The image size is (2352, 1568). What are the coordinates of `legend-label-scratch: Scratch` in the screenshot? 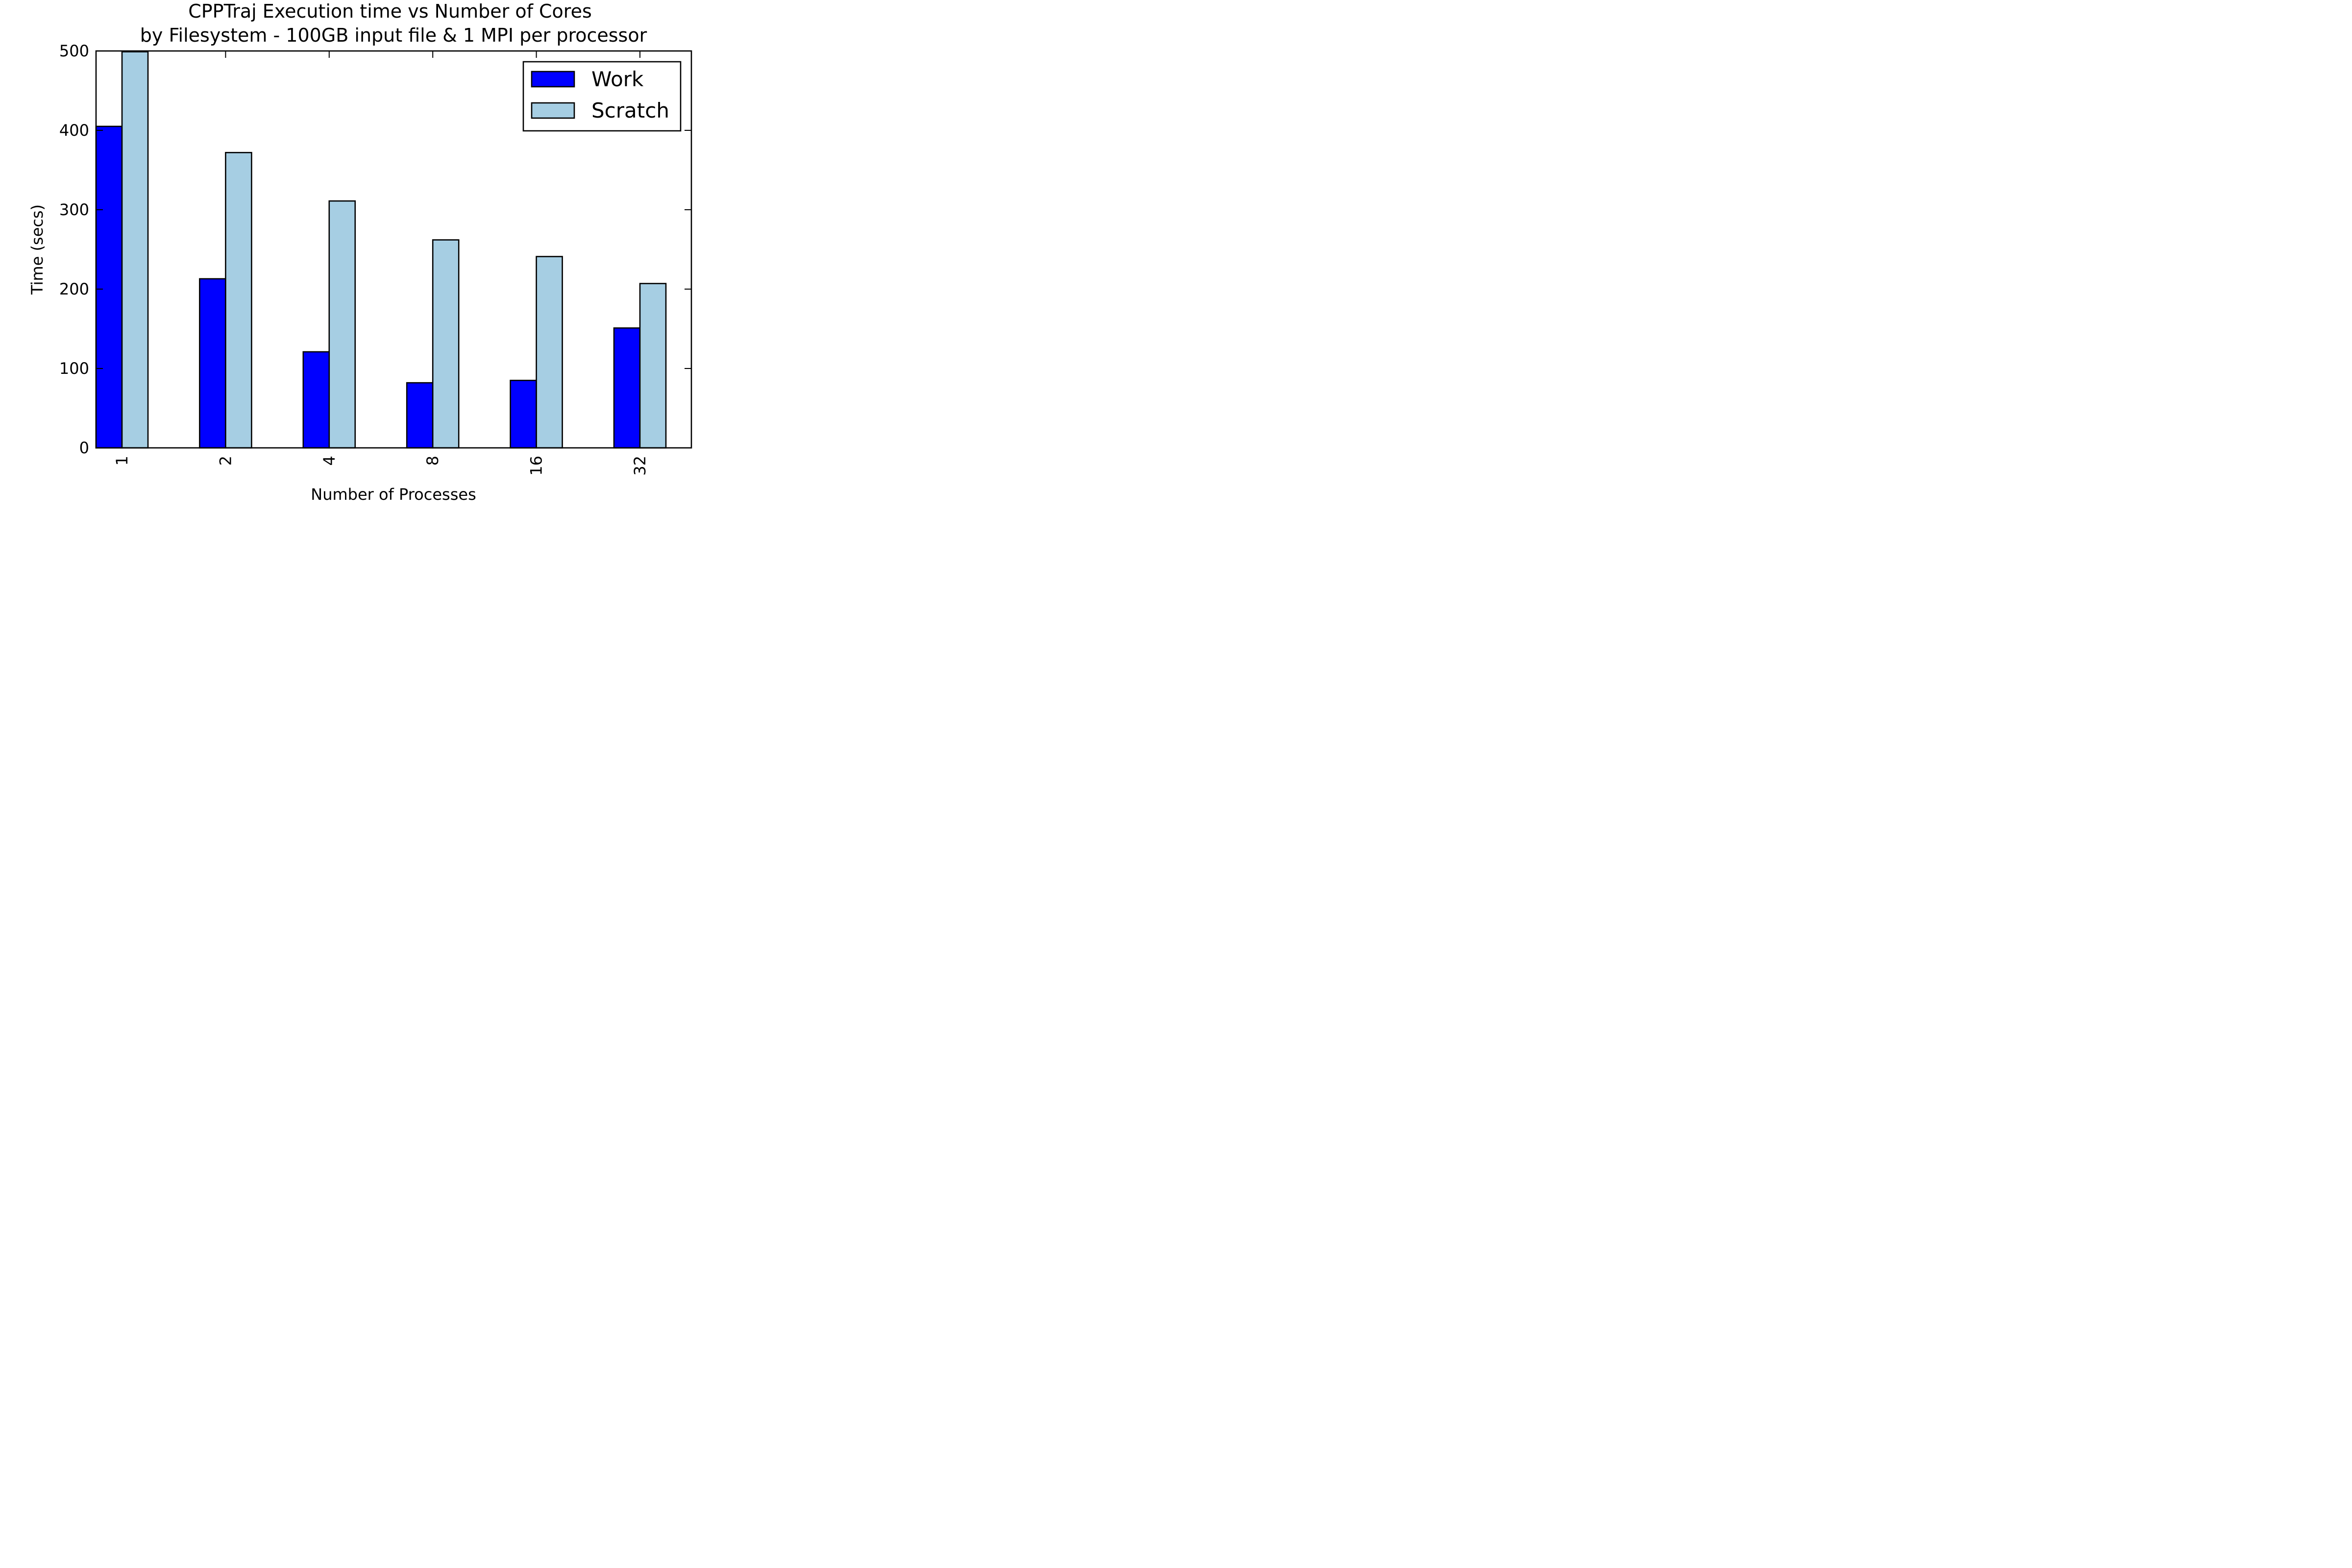 It's located at (630, 110).